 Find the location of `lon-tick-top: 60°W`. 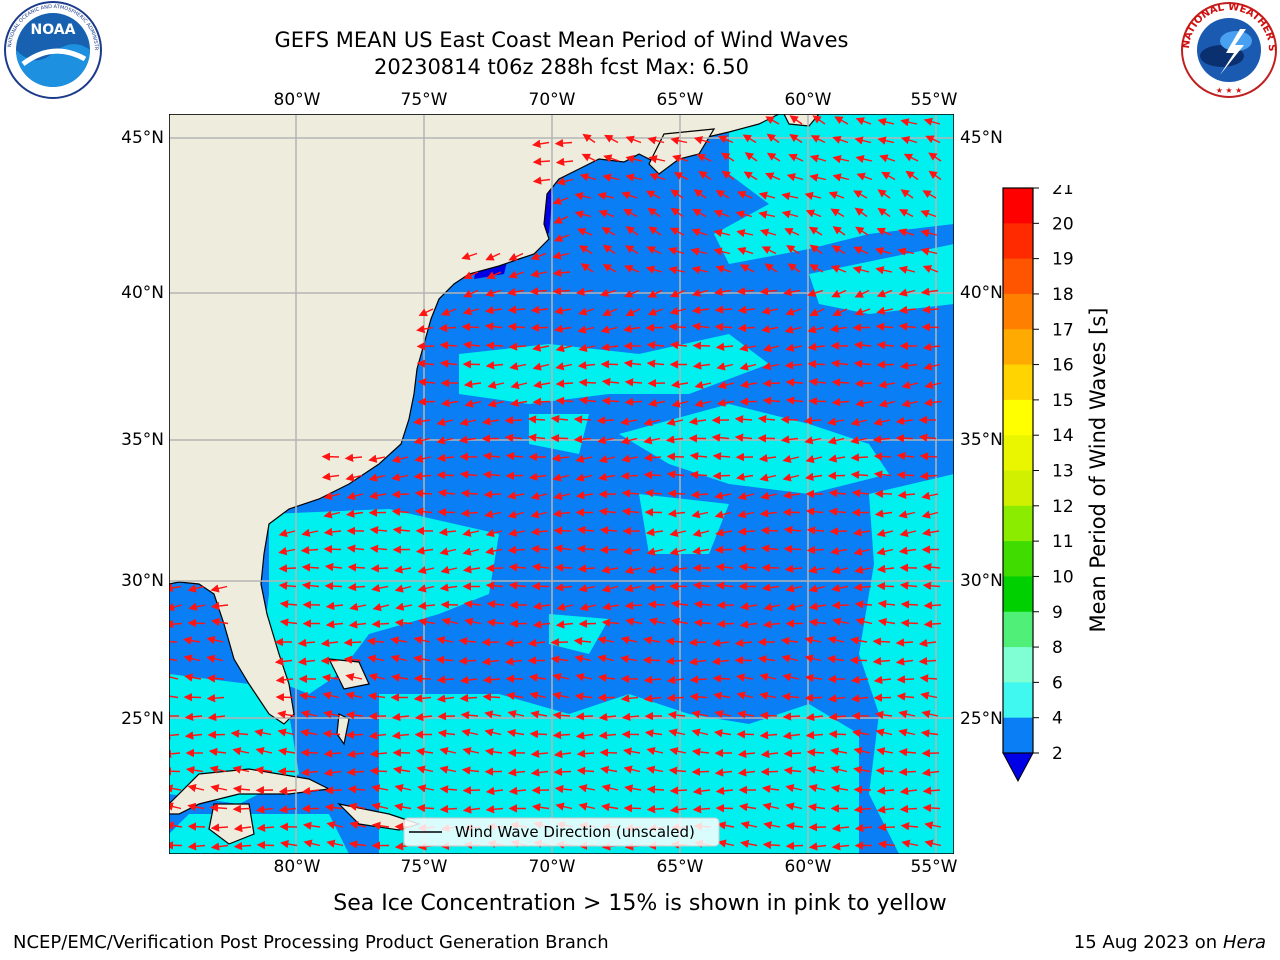

lon-tick-top: 60°W is located at coordinates (808, 100).